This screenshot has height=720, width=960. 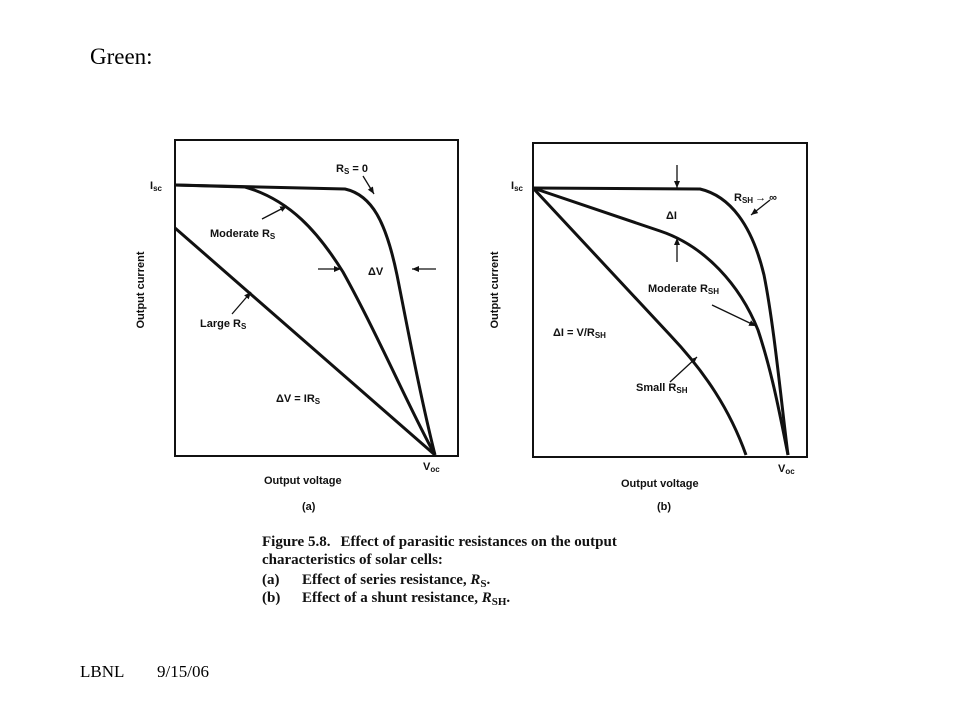 I want to click on curve-large-rs, so click(x=305, y=341).